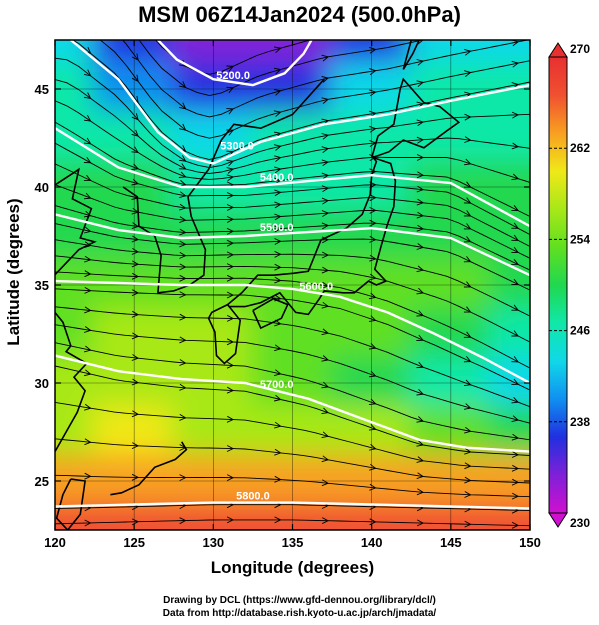 This screenshot has height=625, width=599. I want to click on coastline-japan-honshu, so click(311, 235).